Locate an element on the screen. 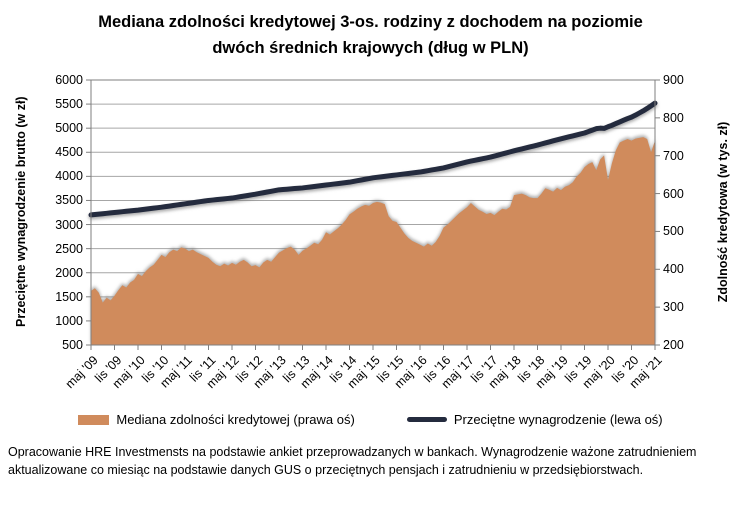 The height and width of the screenshot is (505, 741). right-axis-tick: 600 is located at coordinates (673, 193).